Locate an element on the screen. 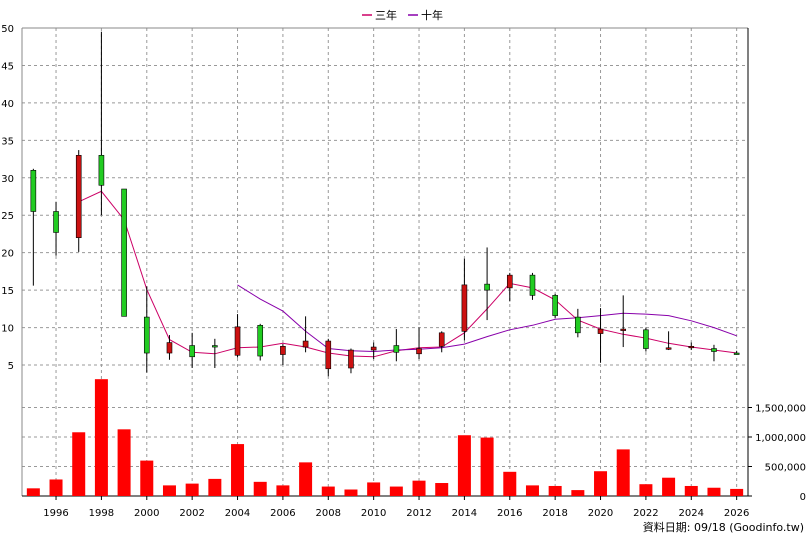 This screenshot has width=808, height=540. price-tick-label: 5 is located at coordinates (11, 366).